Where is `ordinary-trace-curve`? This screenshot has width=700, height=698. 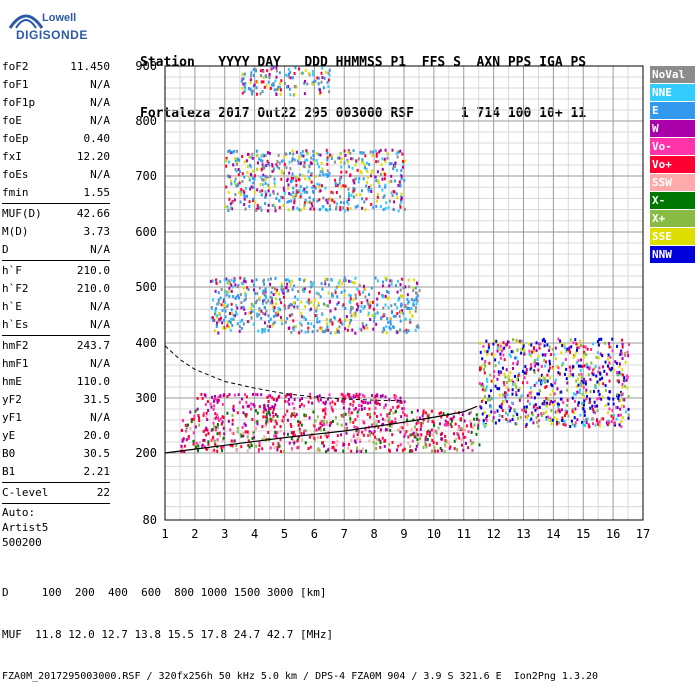 ordinary-trace-curve is located at coordinates (284, 373).